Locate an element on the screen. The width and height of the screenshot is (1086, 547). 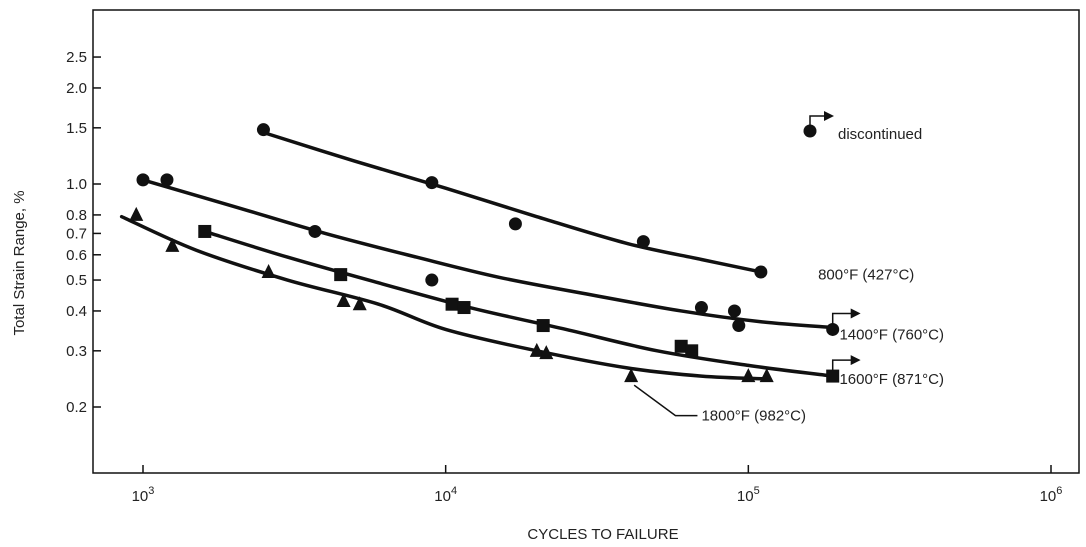
x-tick-label: 10⁴ is located at coordinates (445, 495).